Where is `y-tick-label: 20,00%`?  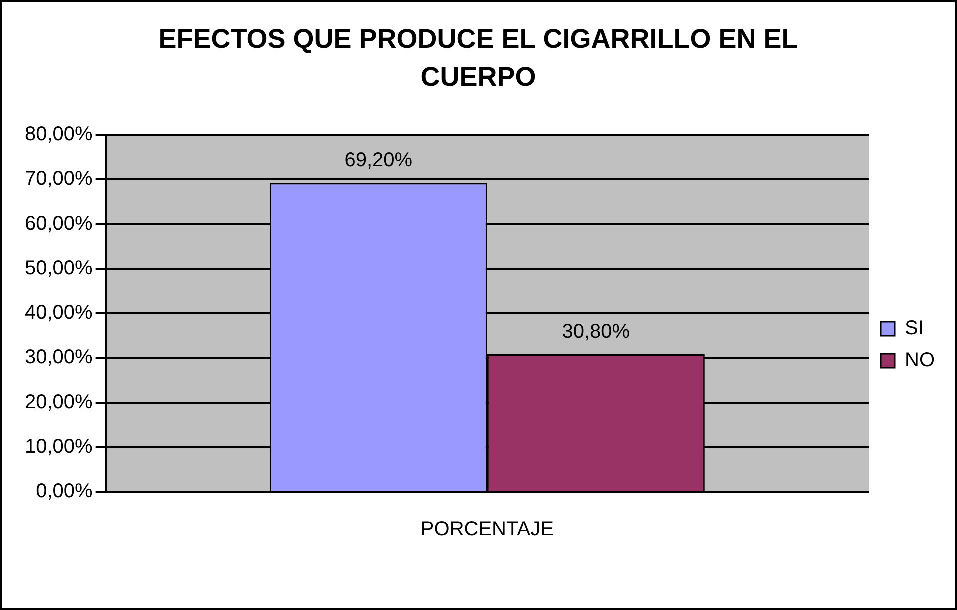 y-tick-label: 20,00% is located at coordinates (59, 402).